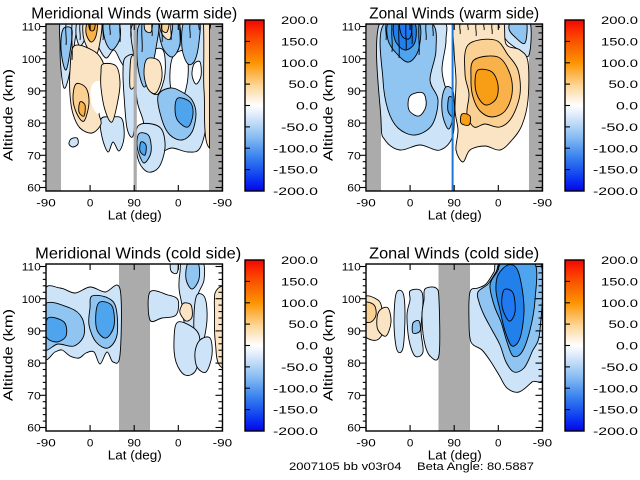  What do you see at coordinates (138, 253) in the screenshot?
I see `svg-text: Meridional Winds (cold side)` at bounding box center [138, 253].